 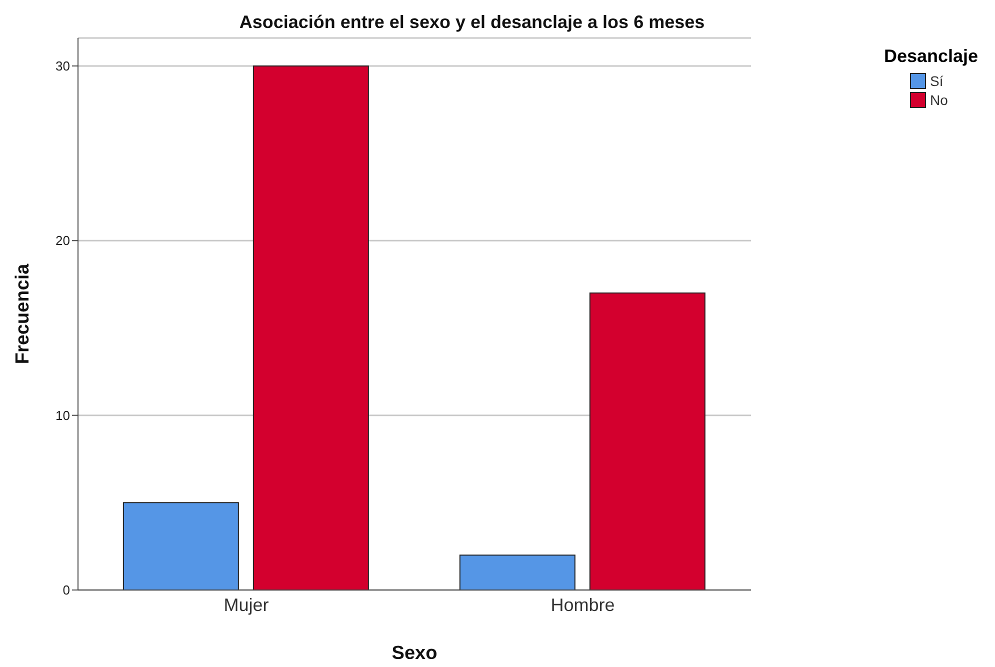 What do you see at coordinates (937, 80) in the screenshot?
I see `legend-label: Sí` at bounding box center [937, 80].